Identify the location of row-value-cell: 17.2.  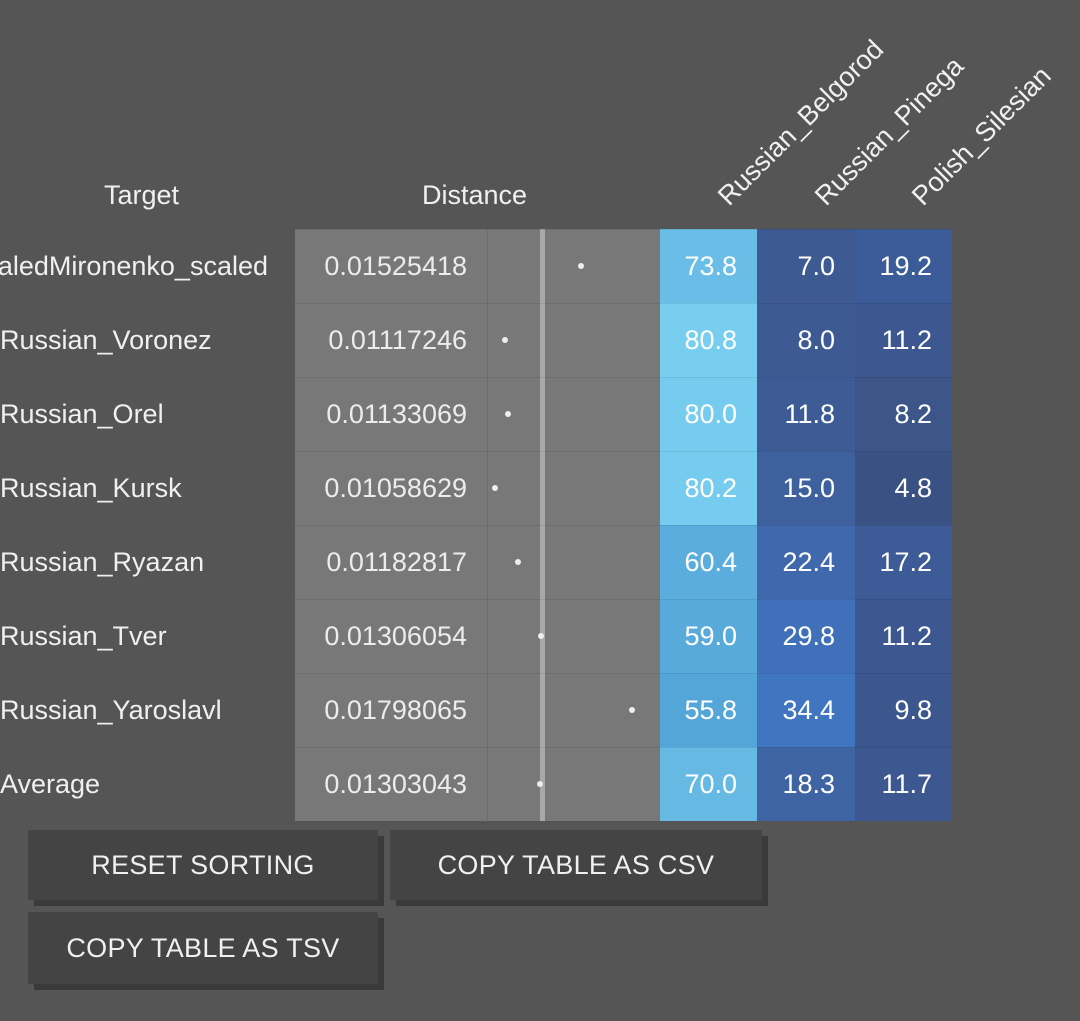
(903, 562).